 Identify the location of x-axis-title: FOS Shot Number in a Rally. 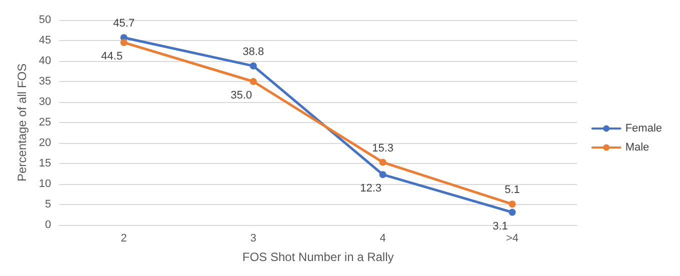
(318, 257).